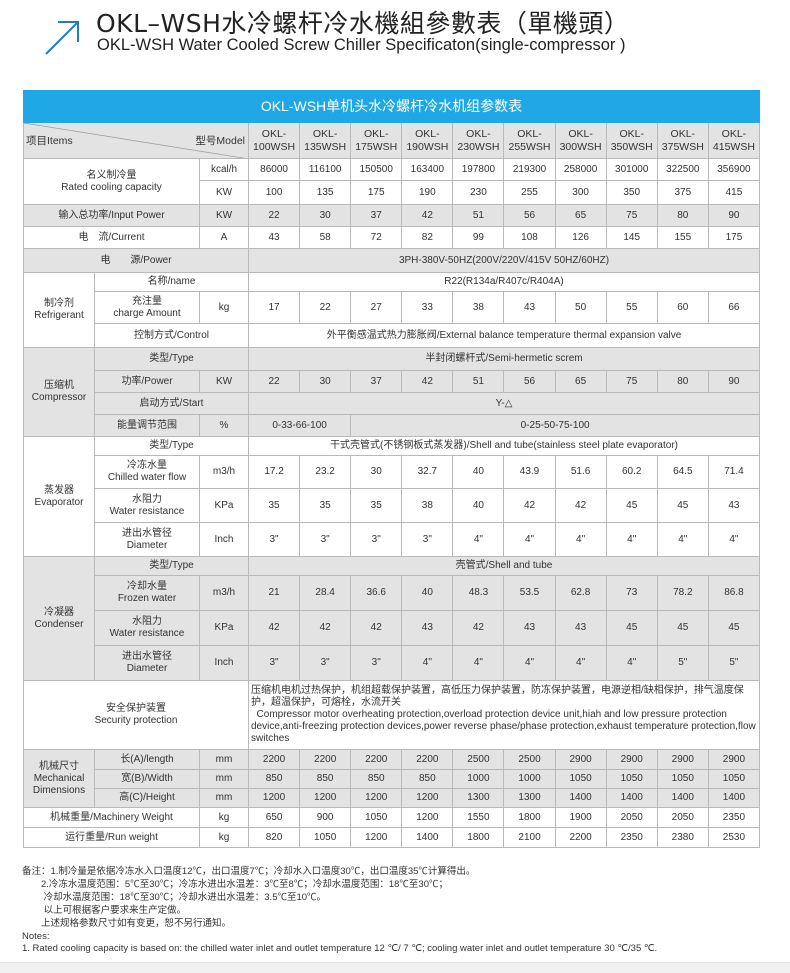  What do you see at coordinates (478, 237) in the screenshot?
I see `value-cell: 99` at bounding box center [478, 237].